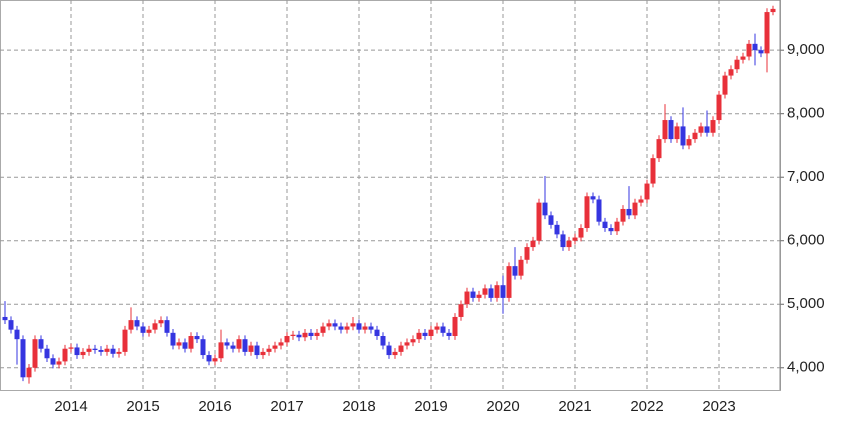  Describe the element at coordinates (70, 406) in the screenshot. I see `x-tick-label: 2014` at that location.